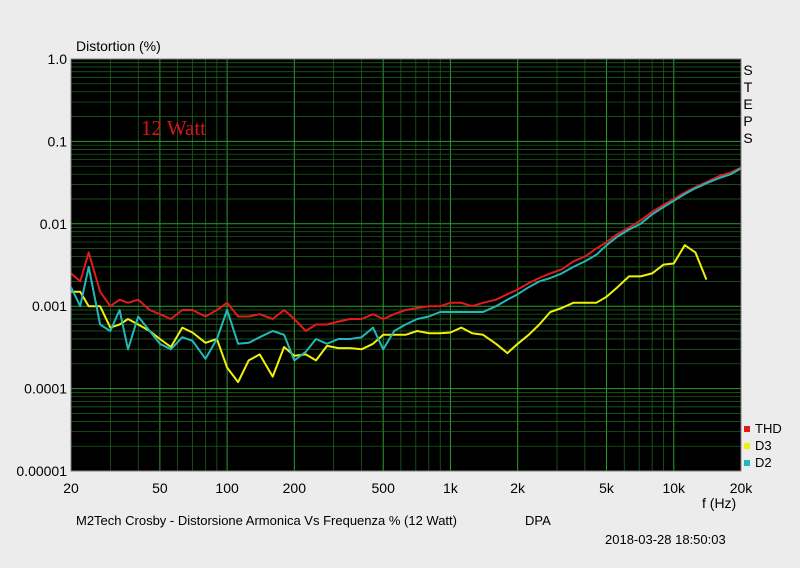 The image size is (800, 568). I want to click on steps-letter: P, so click(748, 121).